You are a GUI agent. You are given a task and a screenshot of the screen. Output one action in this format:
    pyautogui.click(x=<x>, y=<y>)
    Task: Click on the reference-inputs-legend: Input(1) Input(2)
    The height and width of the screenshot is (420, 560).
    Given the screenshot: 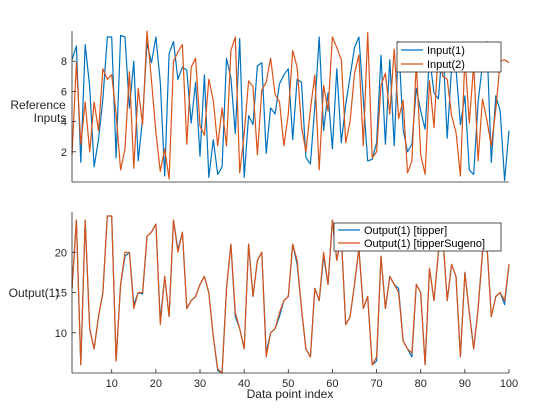 What is the action you would take?
    pyautogui.click(x=449, y=57)
    